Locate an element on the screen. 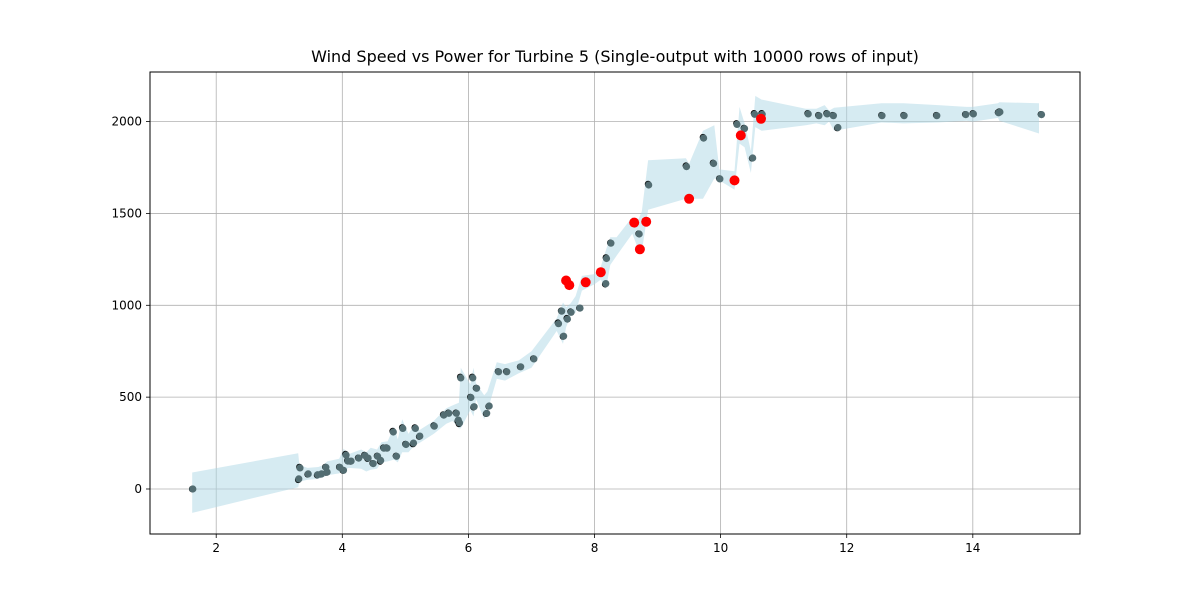 The height and width of the screenshot is (600, 1200). x-tick-label: 6 is located at coordinates (469, 548).